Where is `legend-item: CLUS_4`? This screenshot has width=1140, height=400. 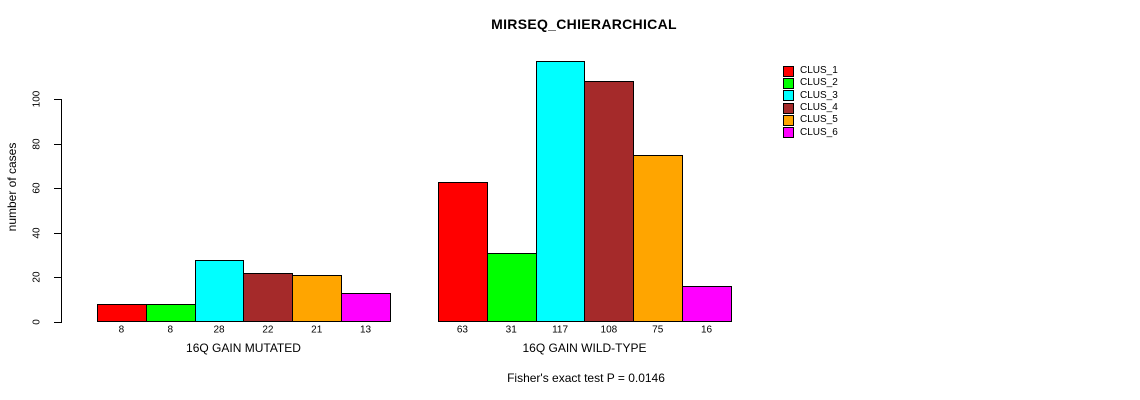 legend-item: CLUS_4 is located at coordinates (810, 108).